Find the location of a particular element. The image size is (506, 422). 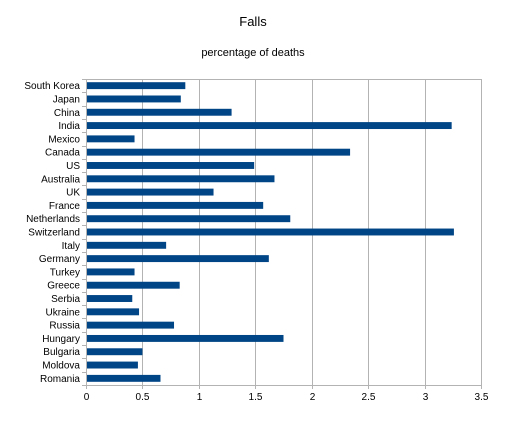

x-tick-label: 2 is located at coordinates (313, 397).